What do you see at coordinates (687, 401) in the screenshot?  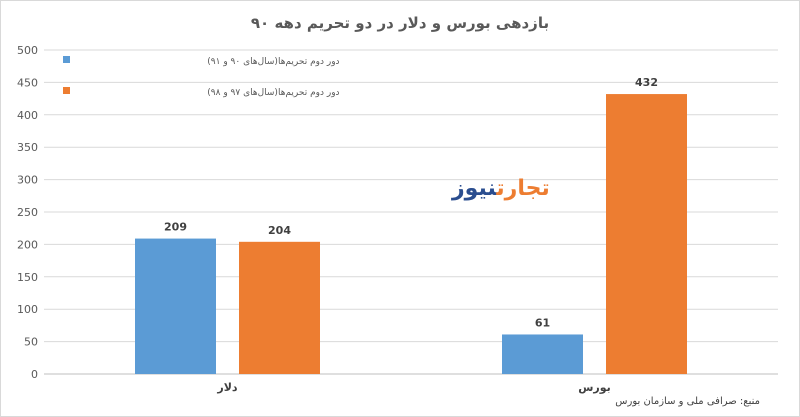 I see `source-note: منبع: صرافی ملی و سازمان بورس` at bounding box center [687, 401].